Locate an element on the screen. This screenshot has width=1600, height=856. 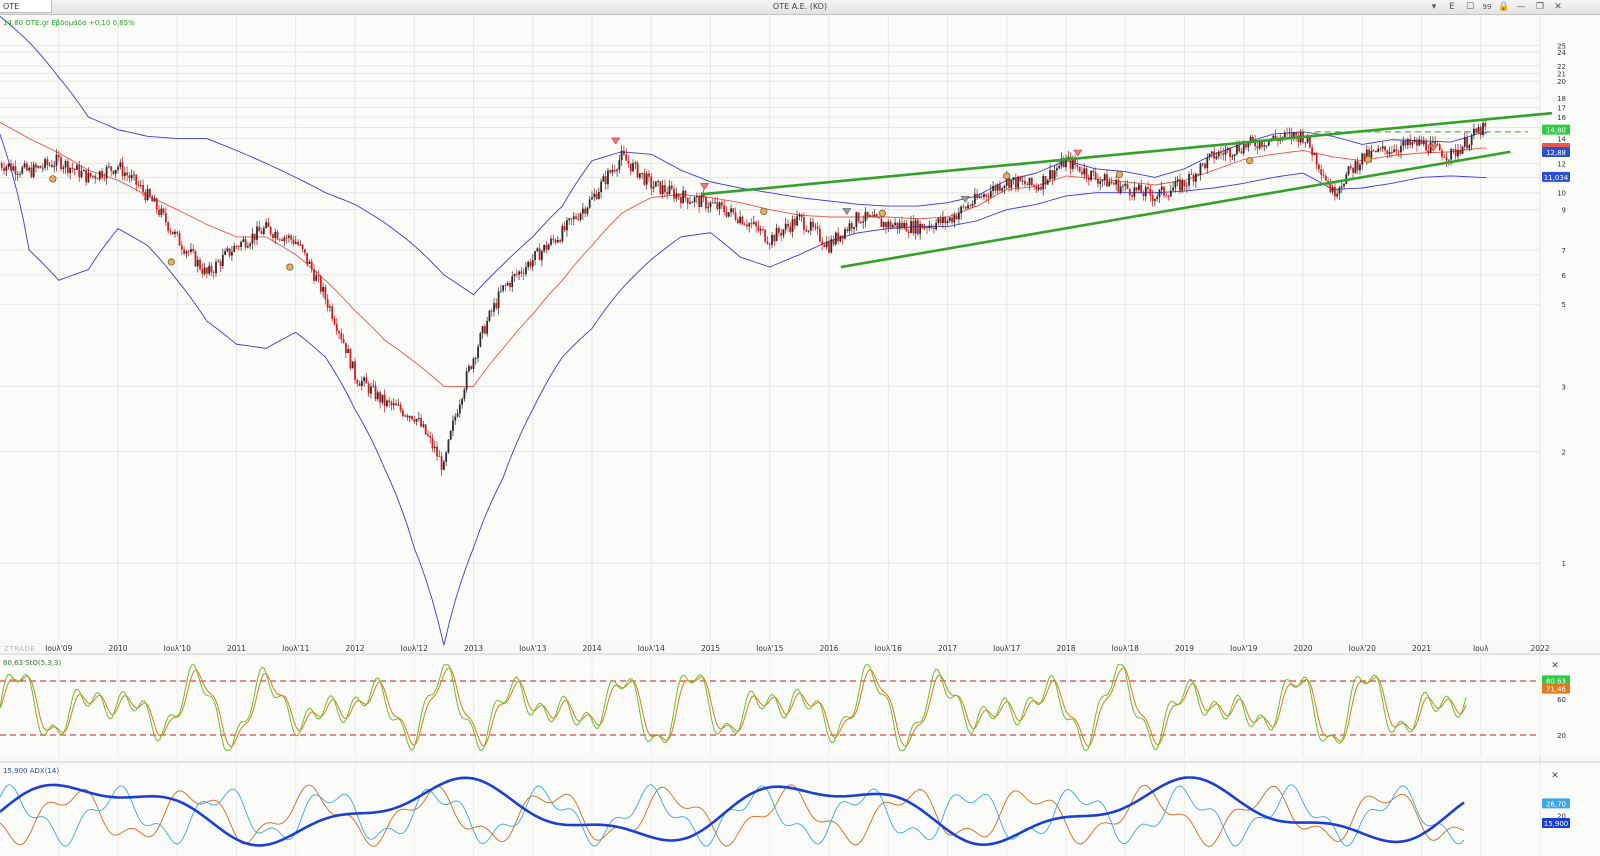
quote-line: 14,80 OTE.gr Εβδομάδα +0,10 0,65% is located at coordinates (69, 23).